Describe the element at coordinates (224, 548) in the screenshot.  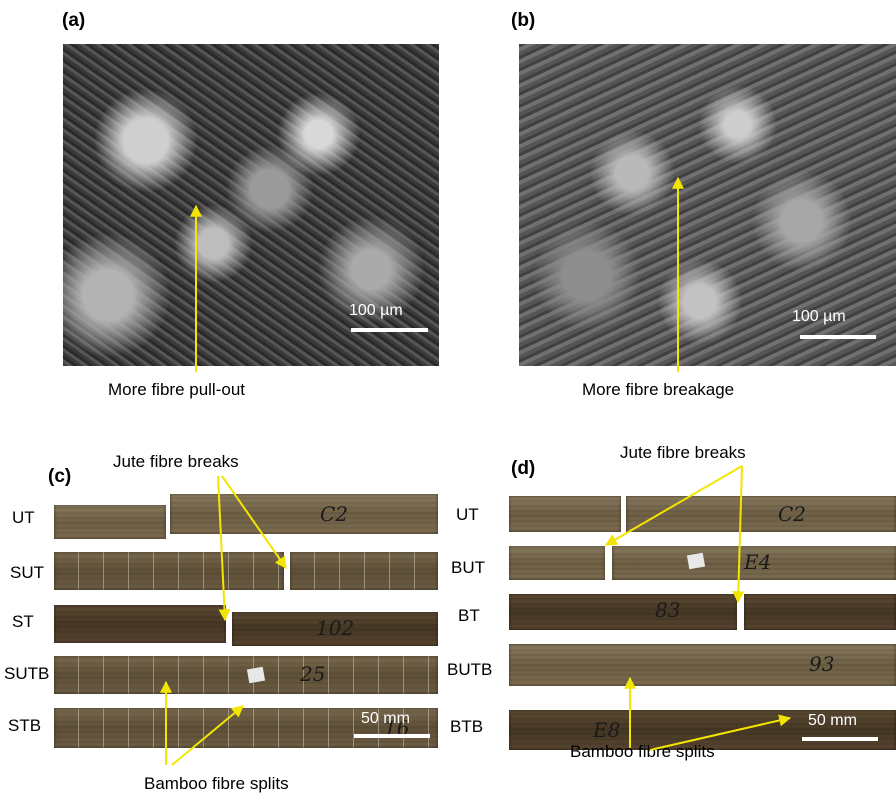
I see `arrow-jute-c-st` at that location.